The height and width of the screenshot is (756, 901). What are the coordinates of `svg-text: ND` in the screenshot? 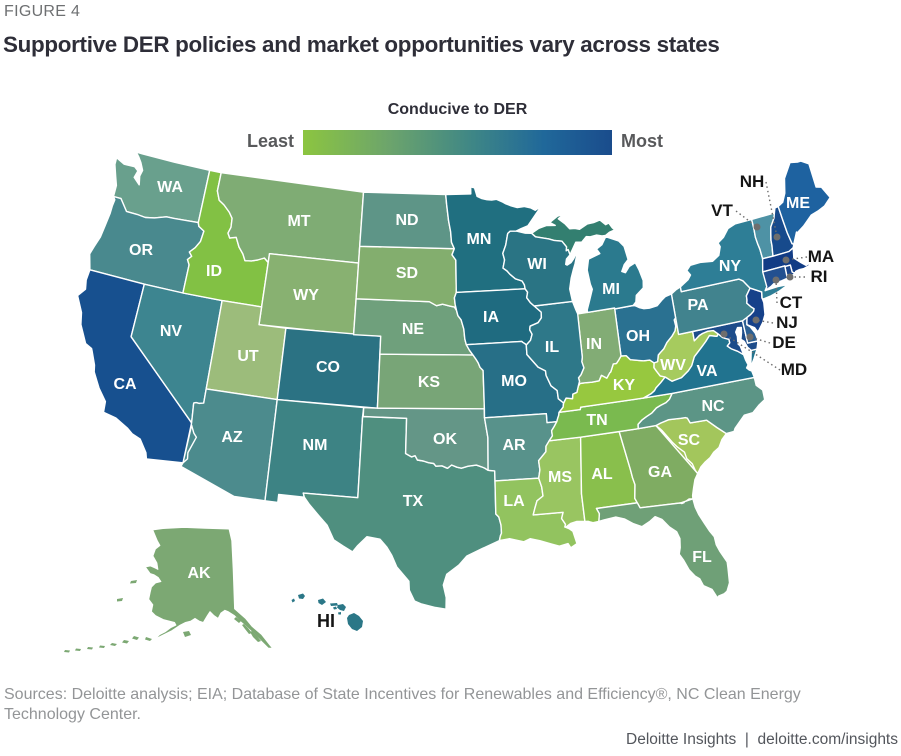 It's located at (406, 220).